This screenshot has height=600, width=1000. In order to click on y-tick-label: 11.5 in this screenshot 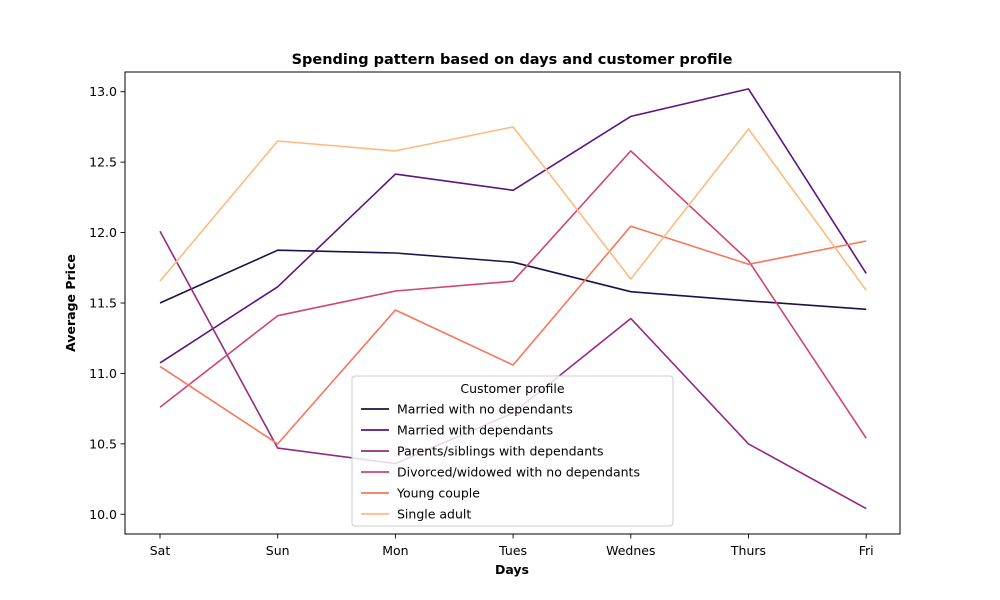, I will do `click(103, 303)`.